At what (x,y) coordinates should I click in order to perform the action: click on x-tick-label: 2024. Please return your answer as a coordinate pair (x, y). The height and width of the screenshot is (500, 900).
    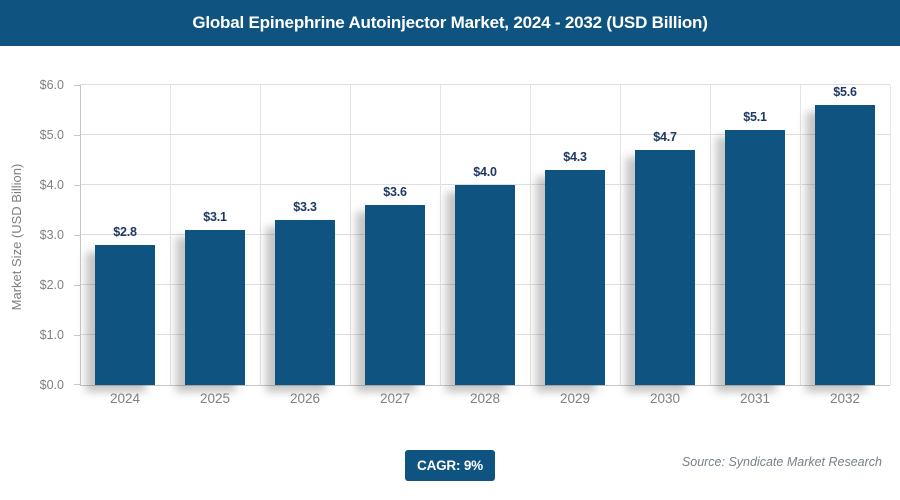
    Looking at the image, I should click on (125, 398).